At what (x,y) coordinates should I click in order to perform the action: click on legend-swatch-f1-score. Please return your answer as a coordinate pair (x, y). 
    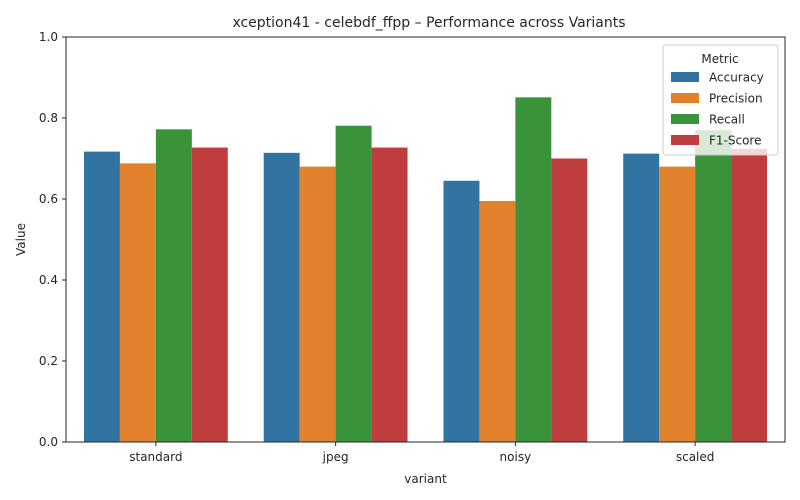
    Looking at the image, I should click on (685, 140).